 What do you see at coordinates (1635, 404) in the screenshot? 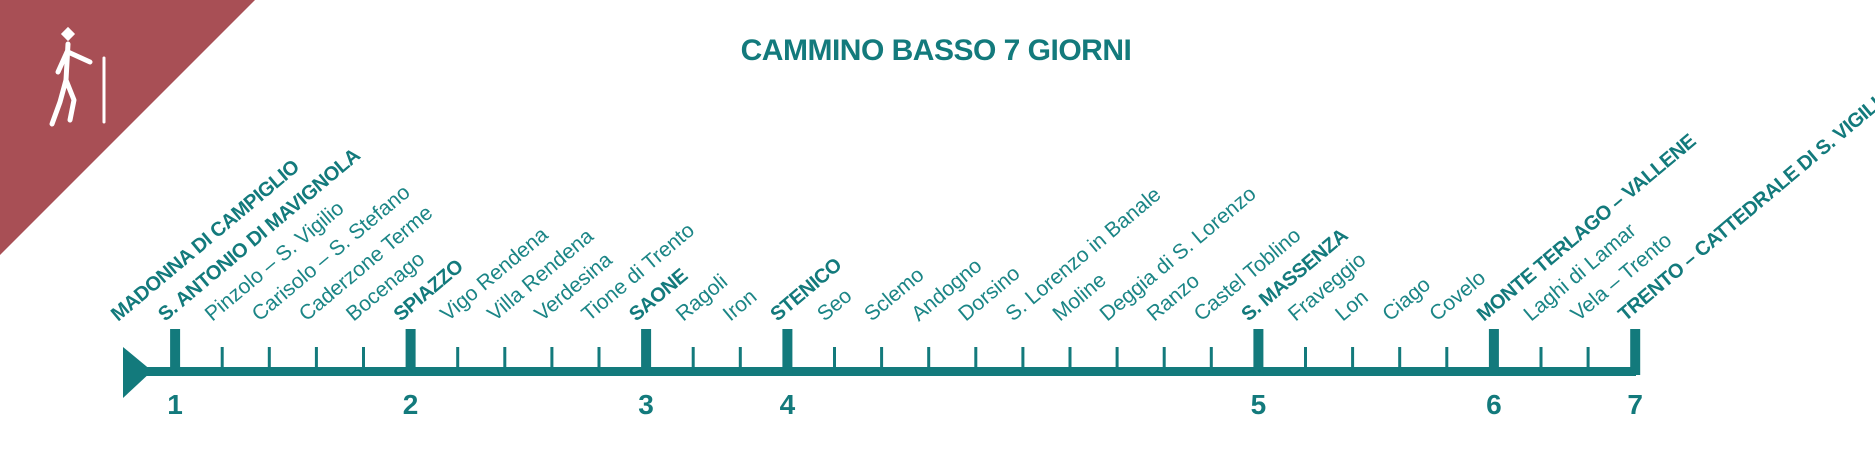
I see `day-number: 7` at bounding box center [1635, 404].